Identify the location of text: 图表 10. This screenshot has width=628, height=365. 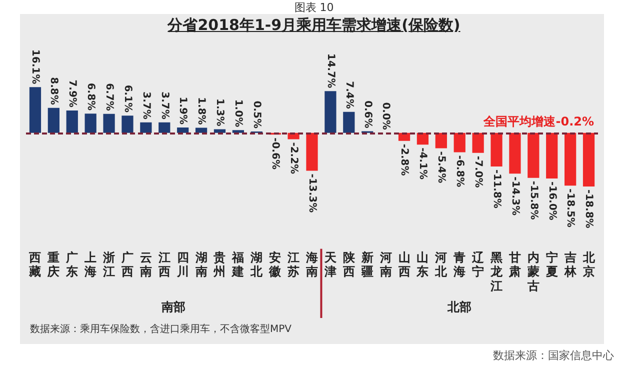
(314, 7).